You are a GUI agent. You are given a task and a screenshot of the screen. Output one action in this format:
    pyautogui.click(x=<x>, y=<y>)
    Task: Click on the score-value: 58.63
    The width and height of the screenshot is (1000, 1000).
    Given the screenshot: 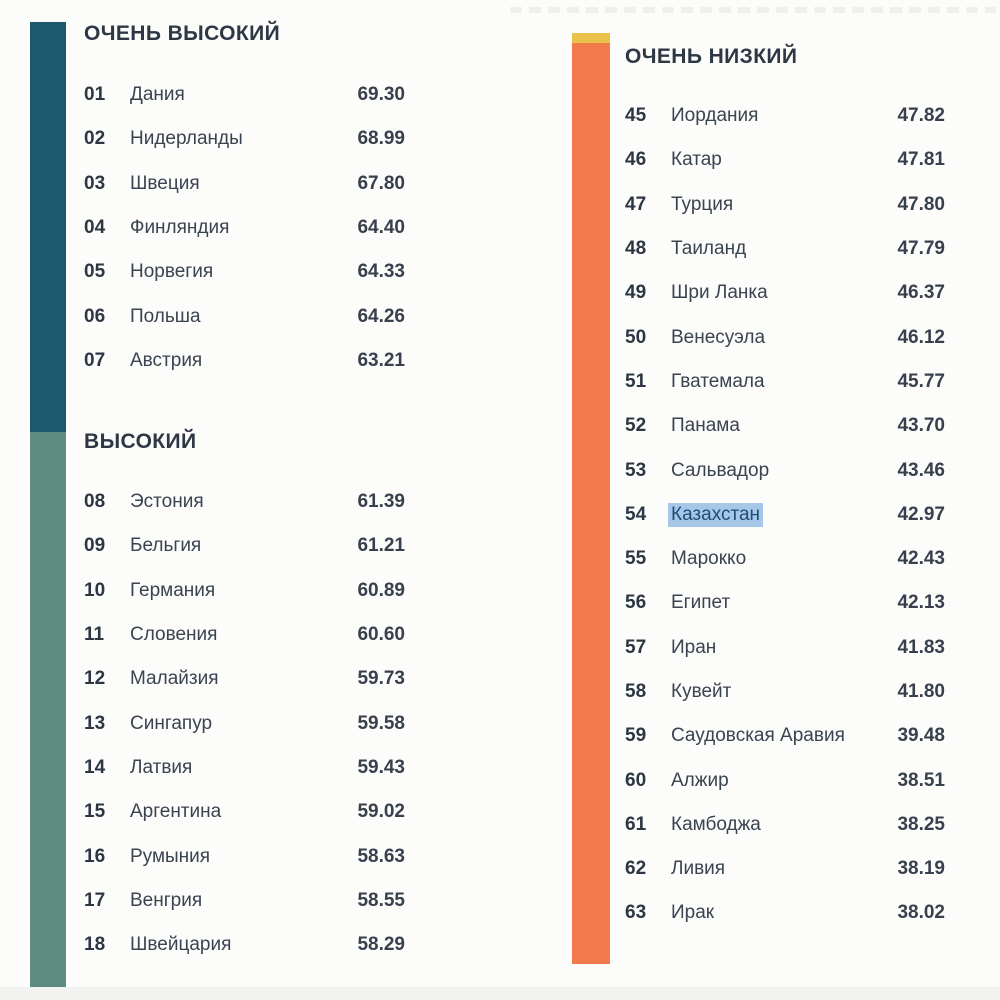 What is the action you would take?
    pyautogui.click(x=381, y=856)
    